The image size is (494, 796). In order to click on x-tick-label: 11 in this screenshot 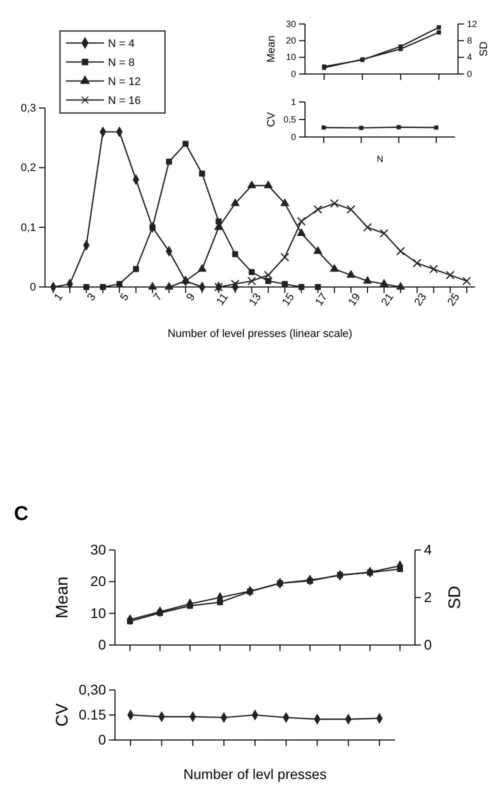, I will do `click(222, 299)`.